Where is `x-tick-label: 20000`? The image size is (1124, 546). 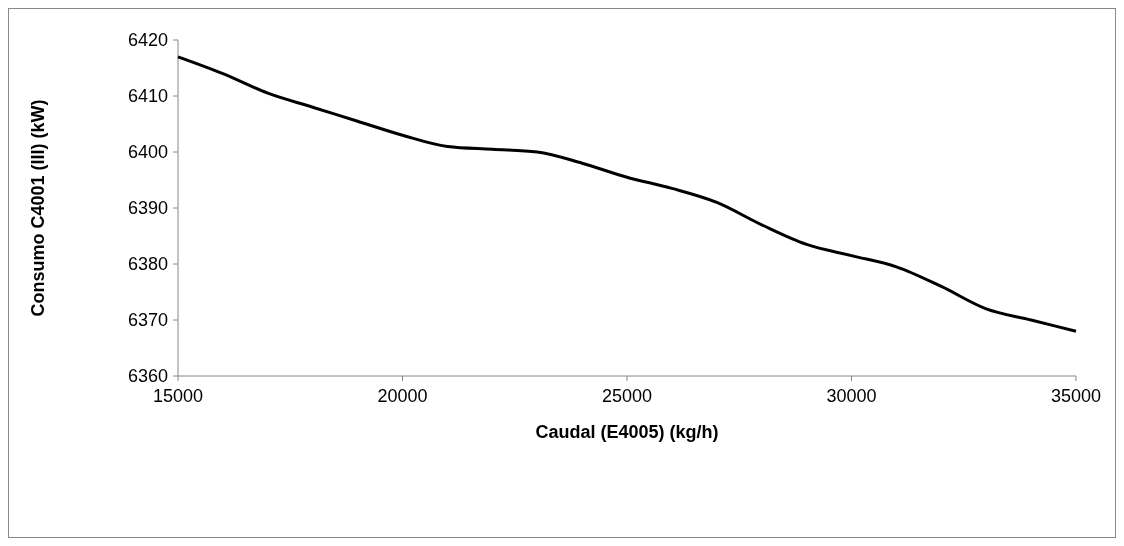
x-tick-label: 20000 is located at coordinates (402, 396).